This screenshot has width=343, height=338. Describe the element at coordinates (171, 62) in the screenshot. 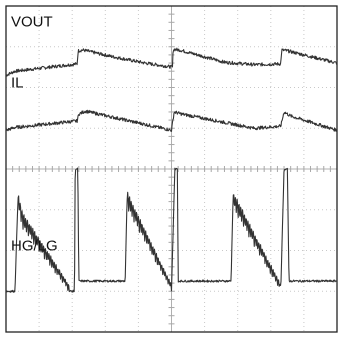

I see `trace-vout` at that location.